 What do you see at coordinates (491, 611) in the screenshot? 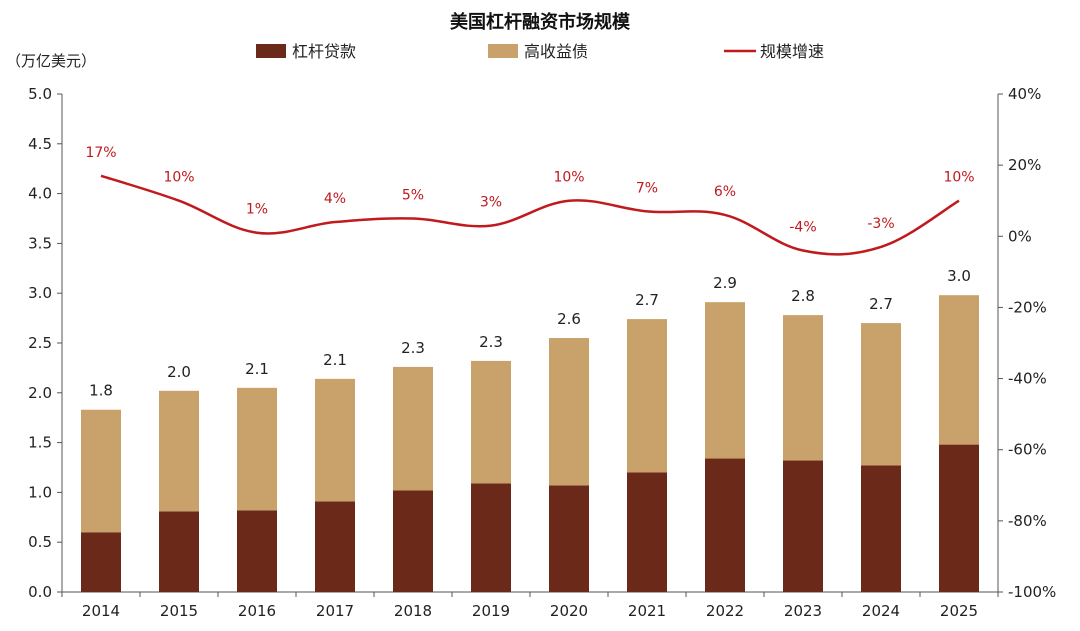
I see `x-tick-label: 2019` at bounding box center [491, 611].